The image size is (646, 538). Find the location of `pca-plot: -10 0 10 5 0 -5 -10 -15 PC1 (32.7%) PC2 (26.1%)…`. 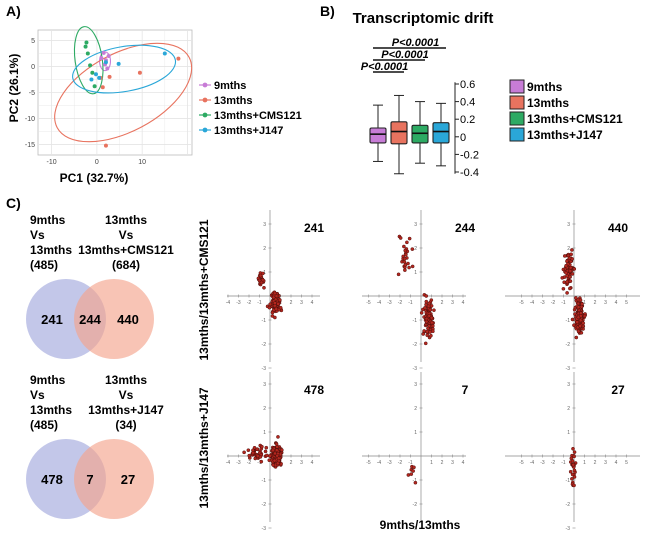

pca-plot: -10 0 10 5 0 -5 -10 -15 PC1 (32.7%) PC2 (26.1%)… is located at coordinates (154, 105).